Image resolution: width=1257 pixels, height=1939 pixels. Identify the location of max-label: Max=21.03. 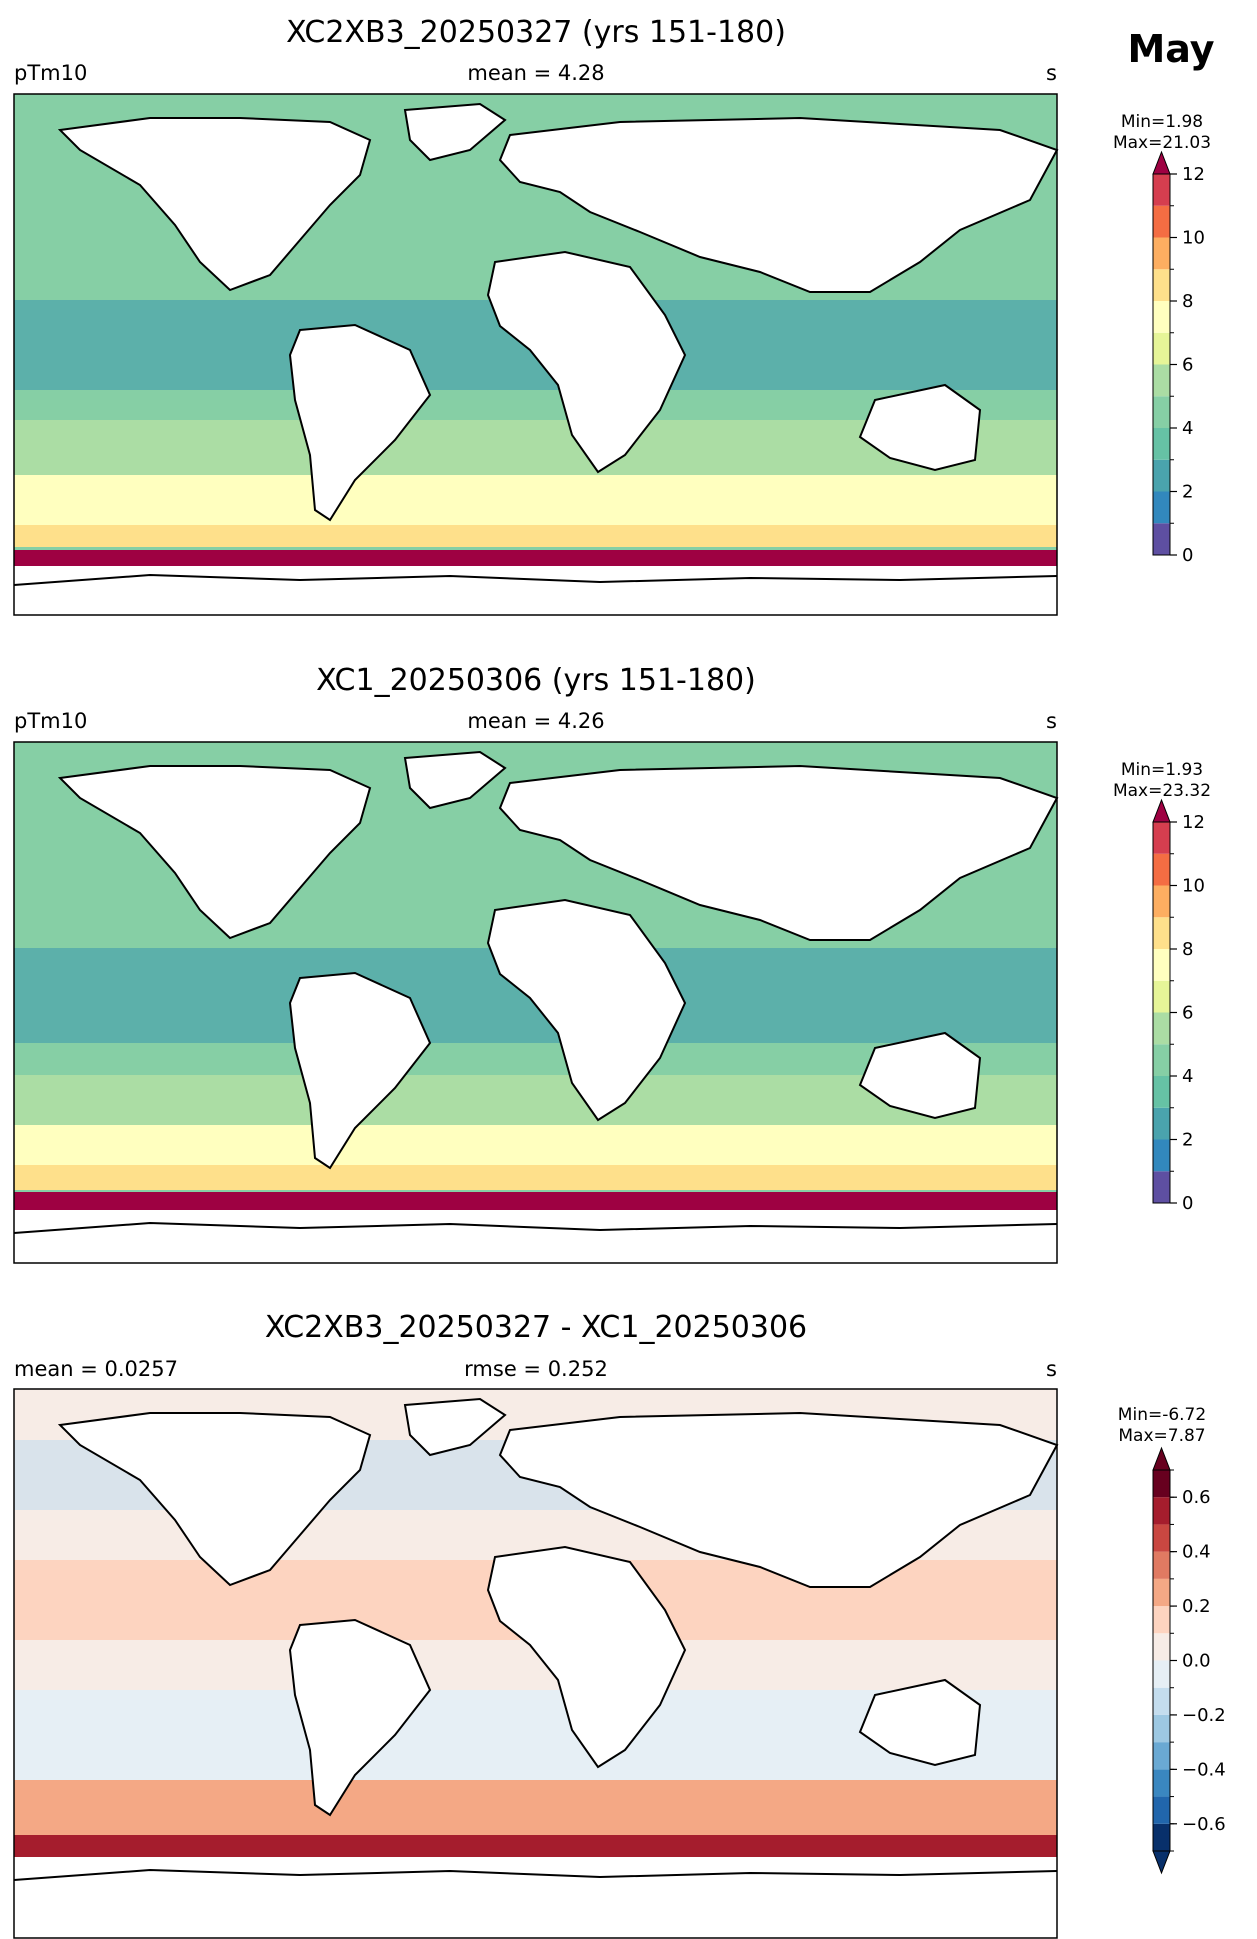
(1162, 143).